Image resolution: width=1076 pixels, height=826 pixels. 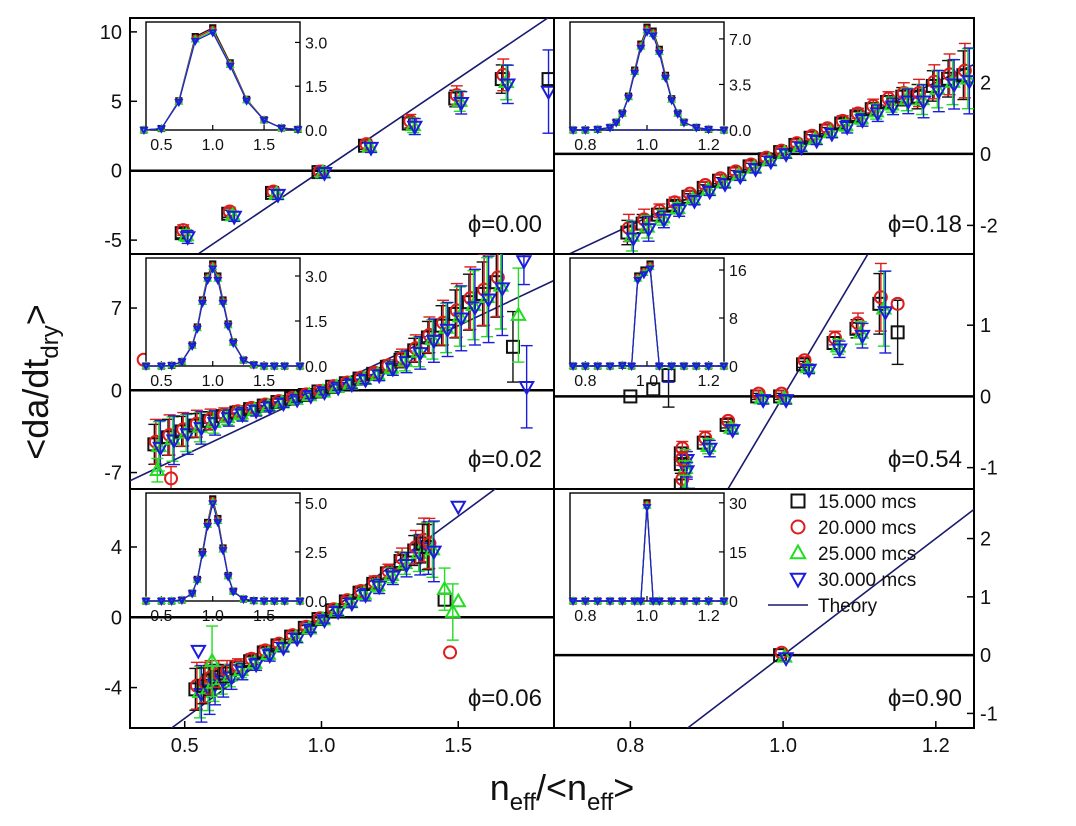 What do you see at coordinates (798, 551) in the screenshot?
I see `legend-swatch` at bounding box center [798, 551].